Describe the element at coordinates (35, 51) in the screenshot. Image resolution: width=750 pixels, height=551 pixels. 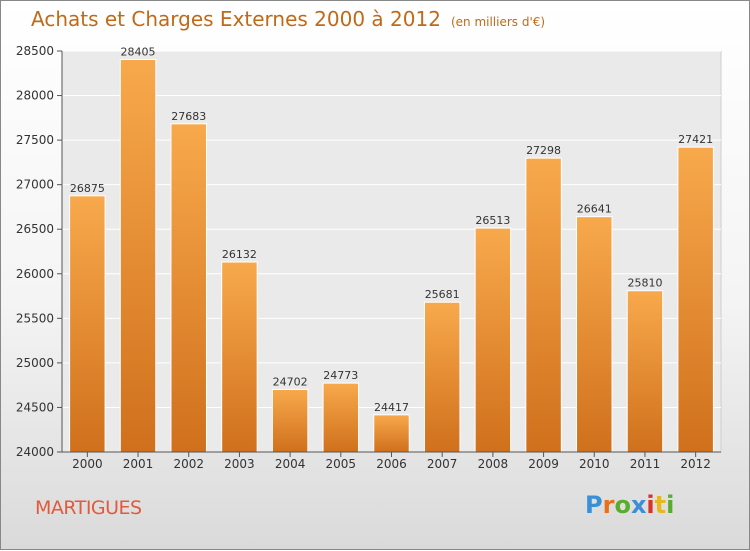
I see `y-tick-label: 28500` at that location.